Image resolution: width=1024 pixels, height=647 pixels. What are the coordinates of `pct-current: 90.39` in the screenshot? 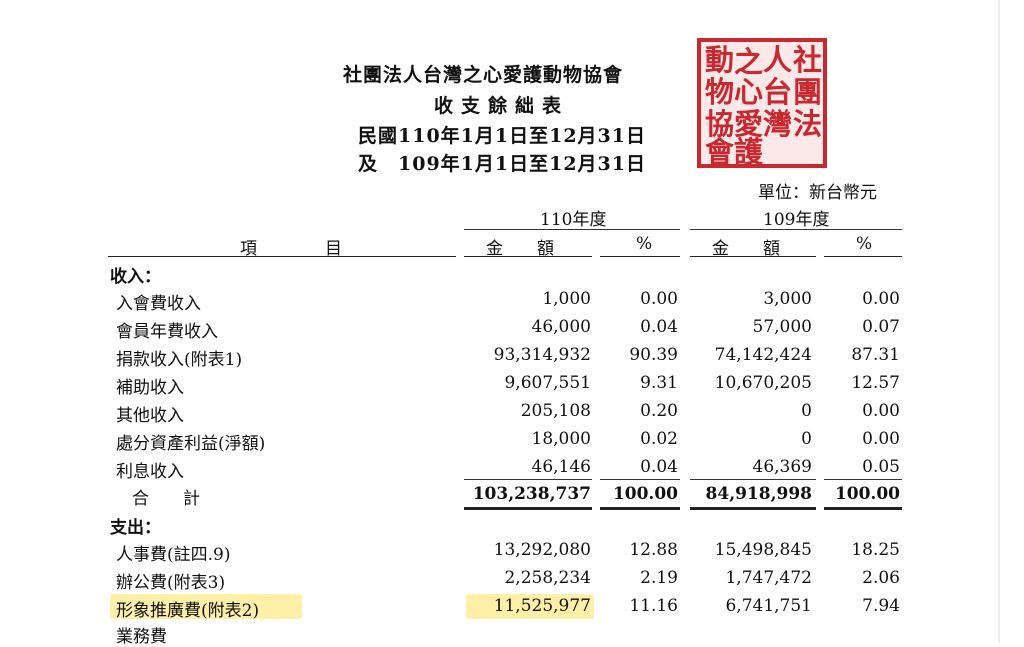 It's located at (653, 355).